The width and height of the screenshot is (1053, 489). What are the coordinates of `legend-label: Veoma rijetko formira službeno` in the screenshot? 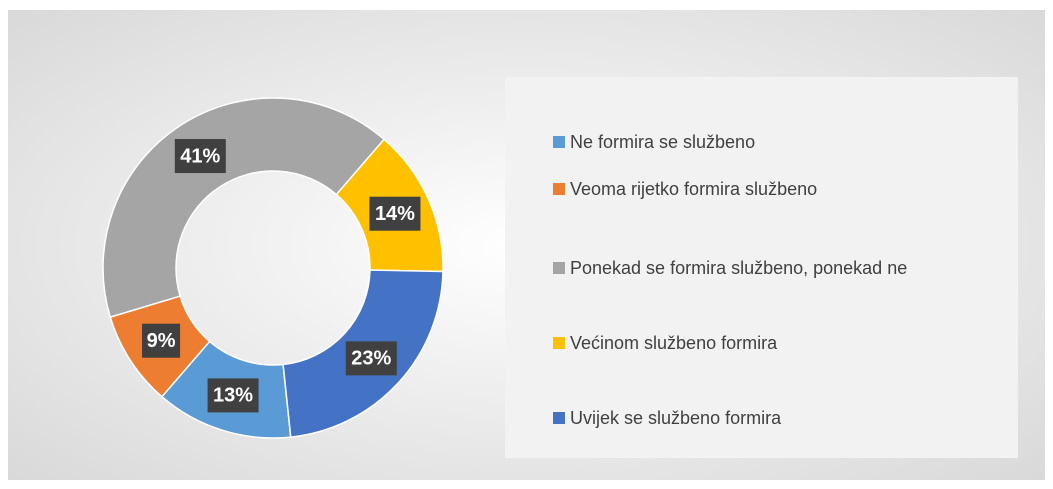 It's located at (693, 189).